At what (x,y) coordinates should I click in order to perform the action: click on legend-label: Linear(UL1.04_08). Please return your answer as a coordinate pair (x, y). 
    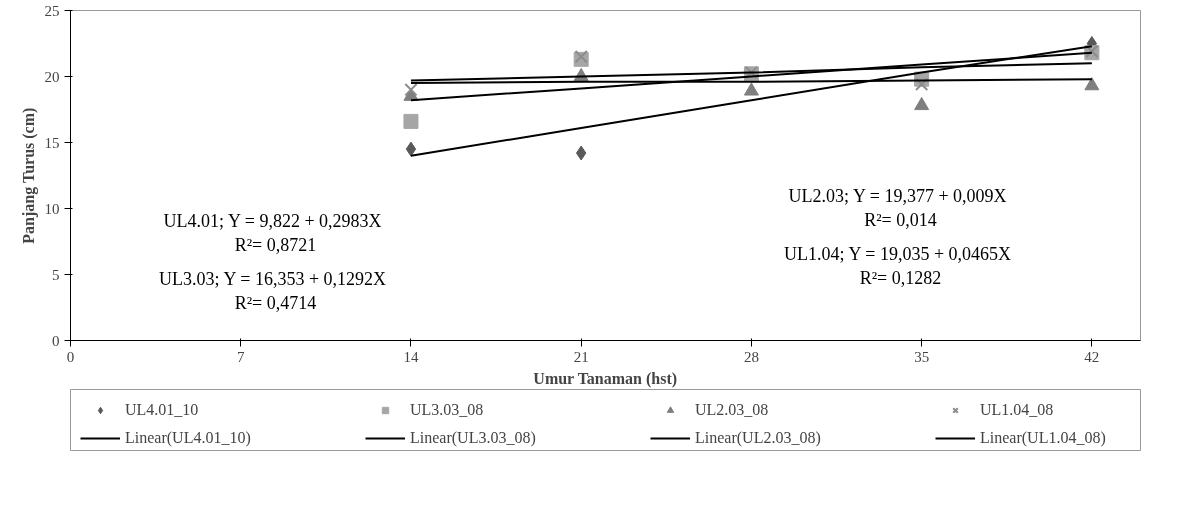
    Looking at the image, I should click on (1043, 438).